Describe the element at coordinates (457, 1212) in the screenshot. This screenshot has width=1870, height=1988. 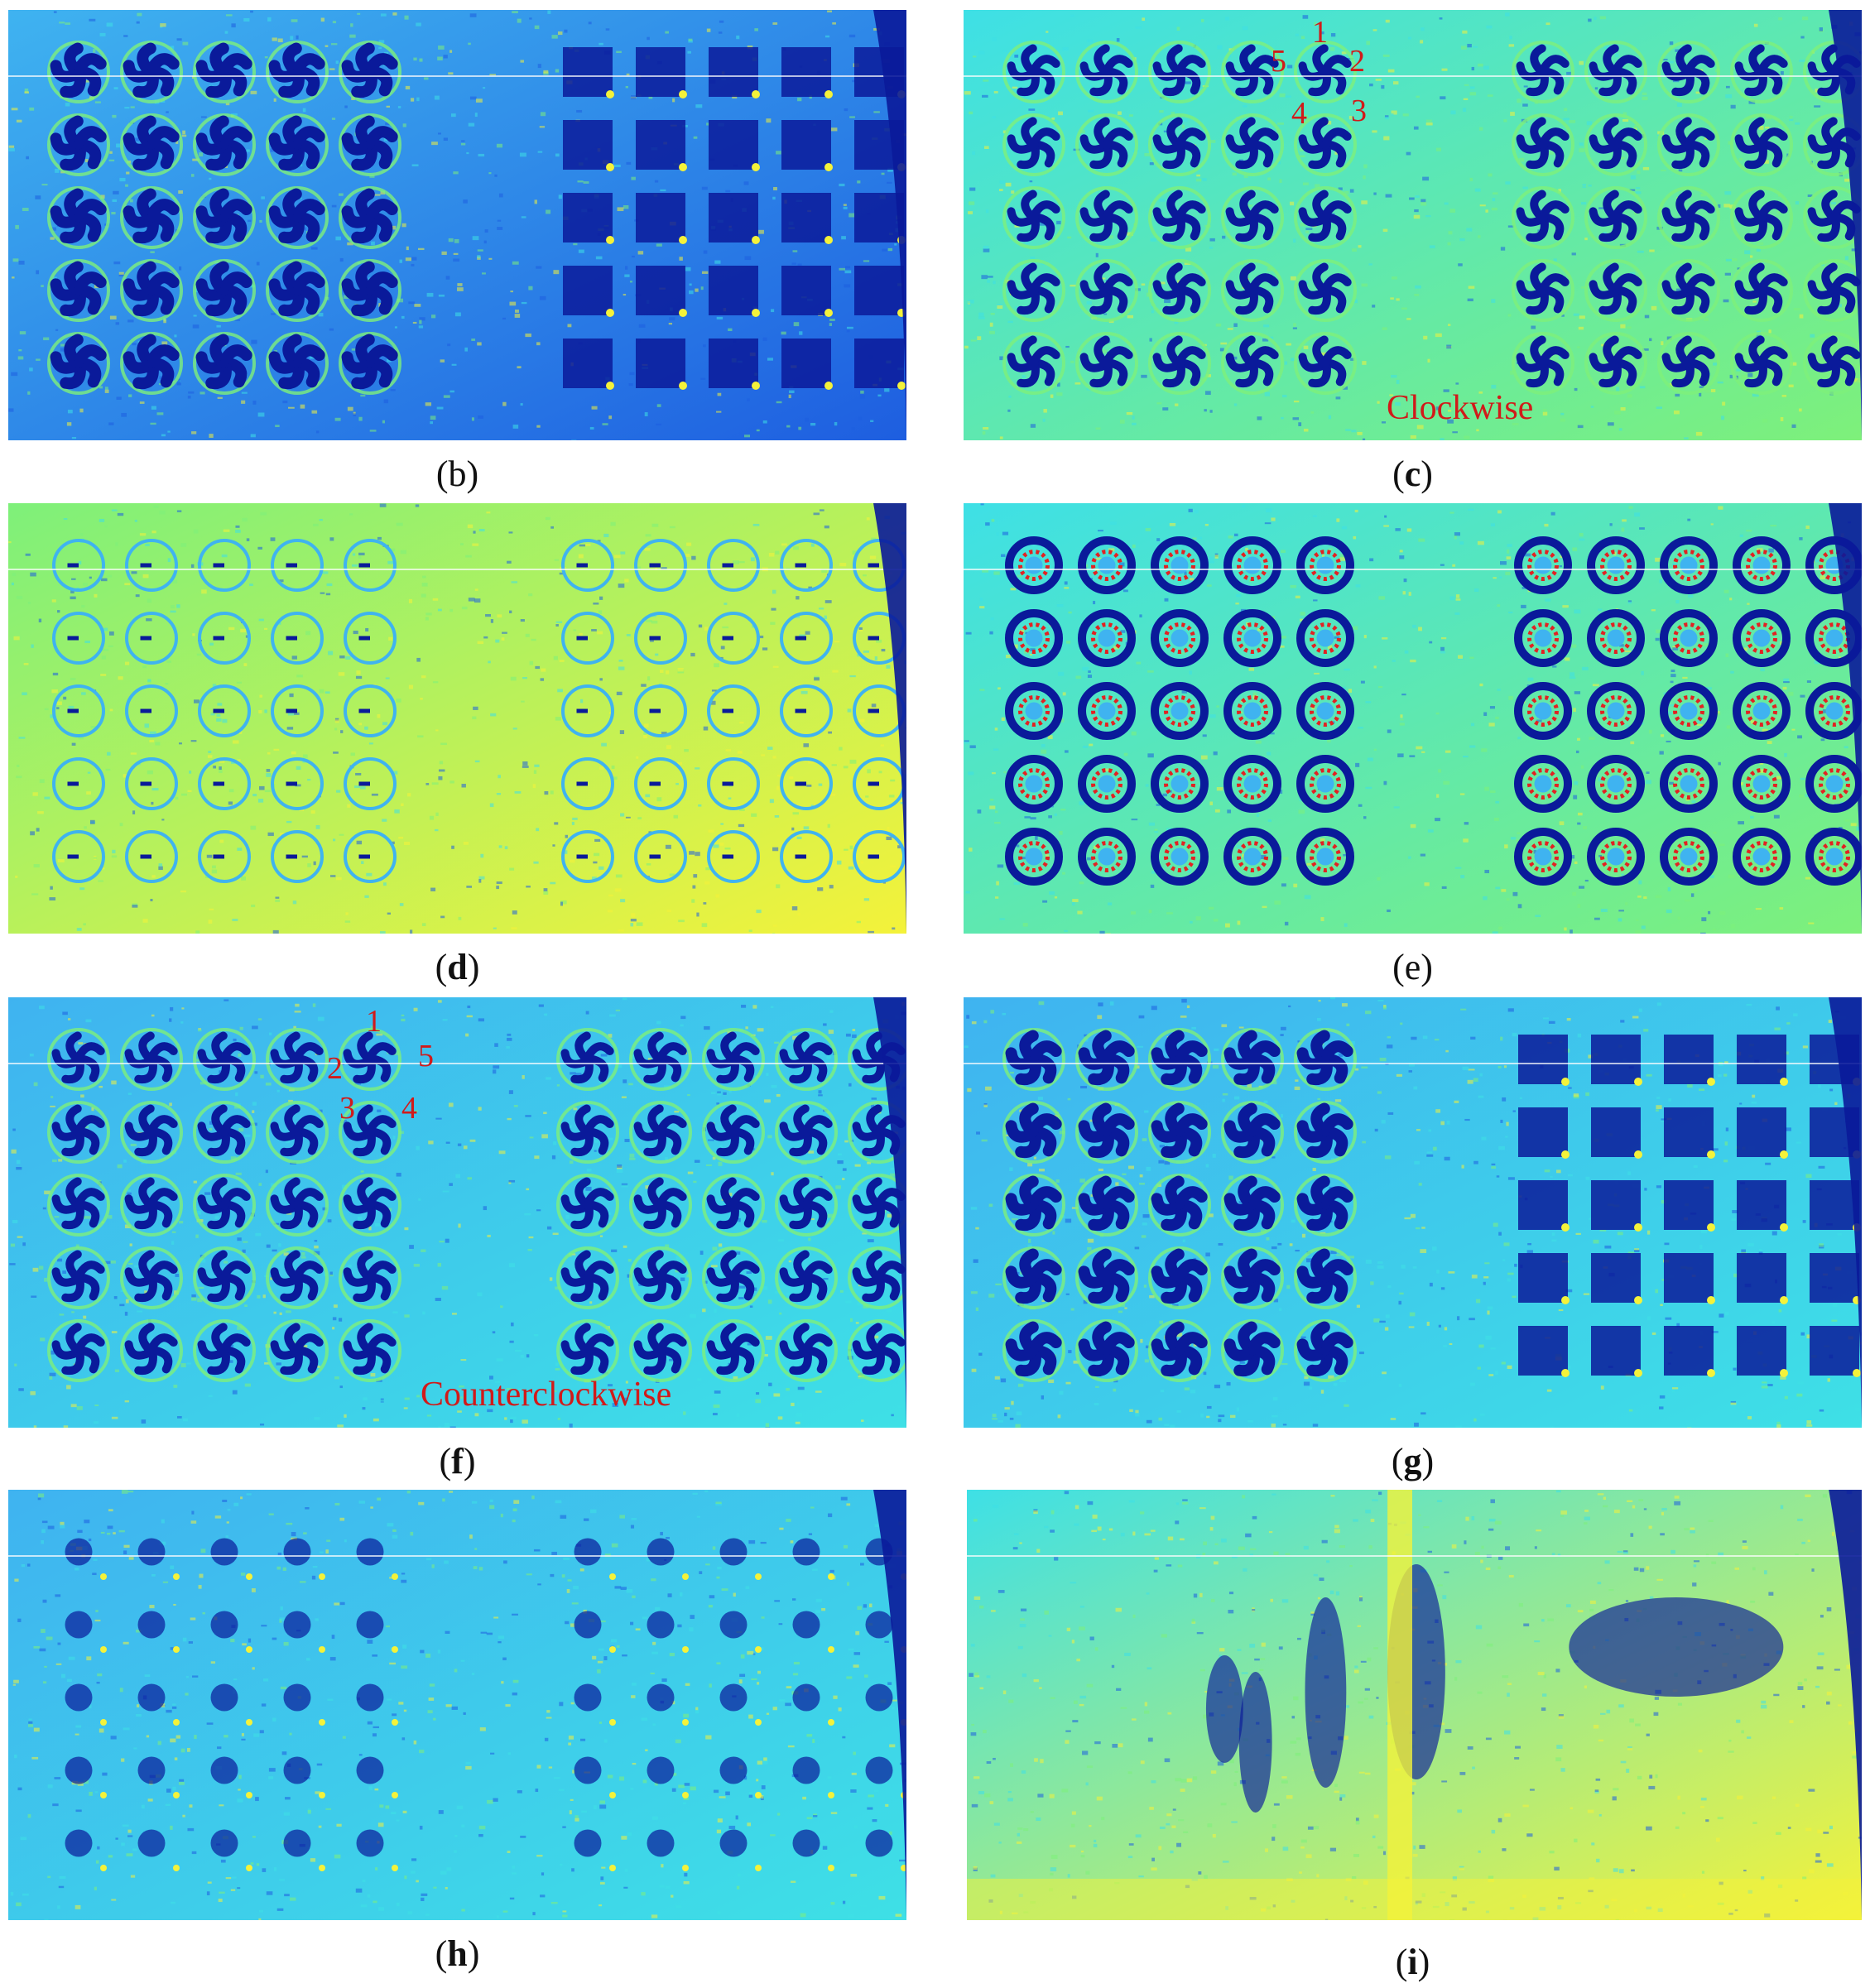
I see `panel-f-image` at that location.